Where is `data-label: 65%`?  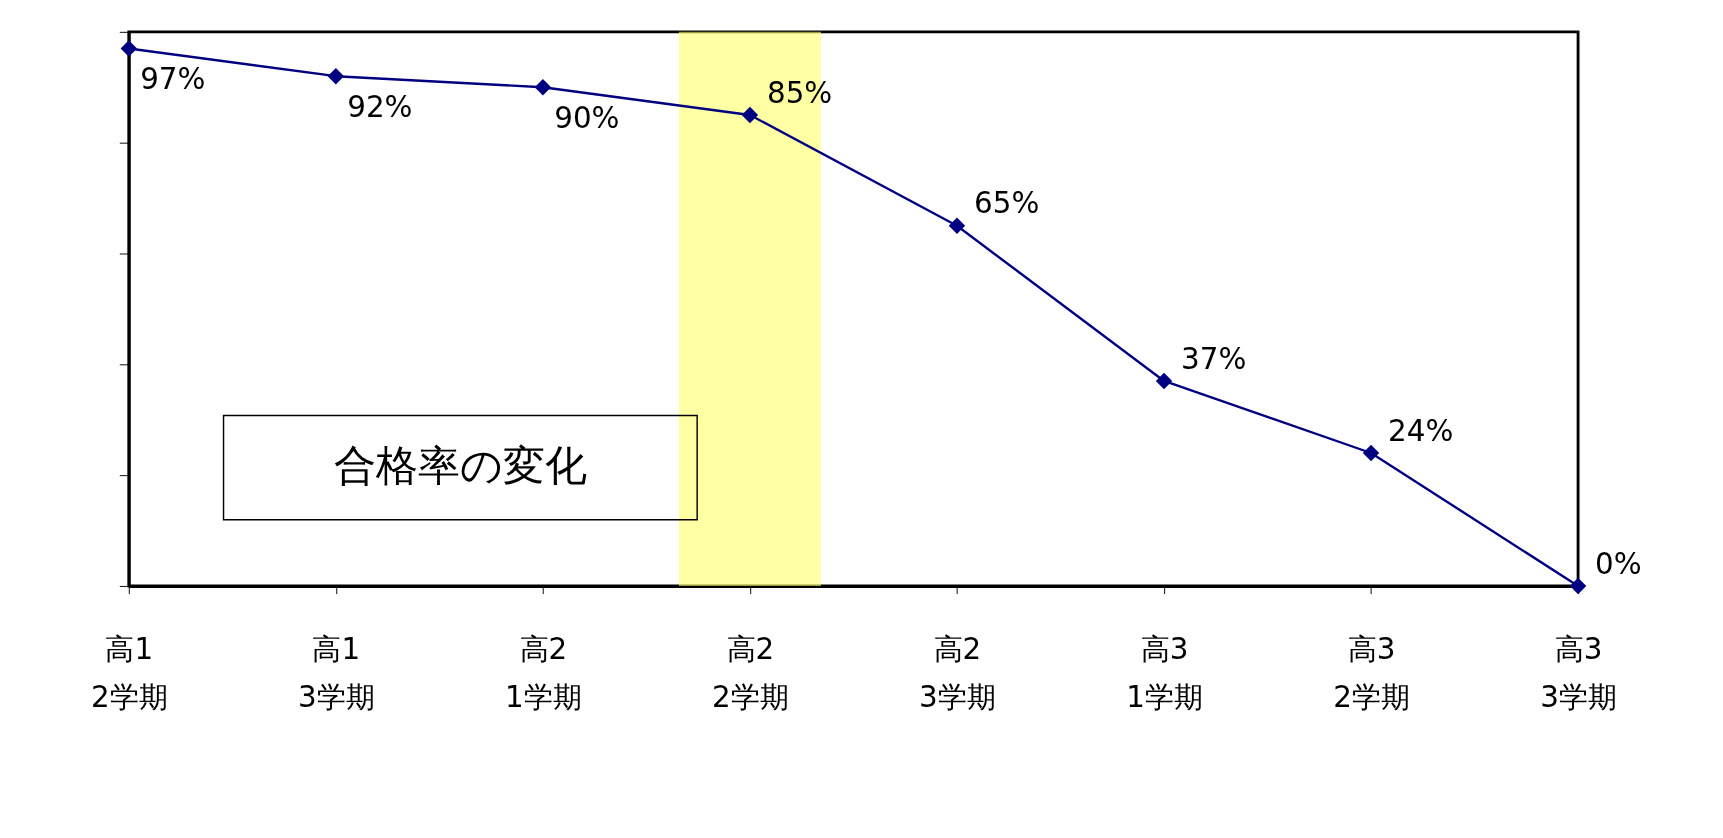 data-label: 65% is located at coordinates (1007, 203).